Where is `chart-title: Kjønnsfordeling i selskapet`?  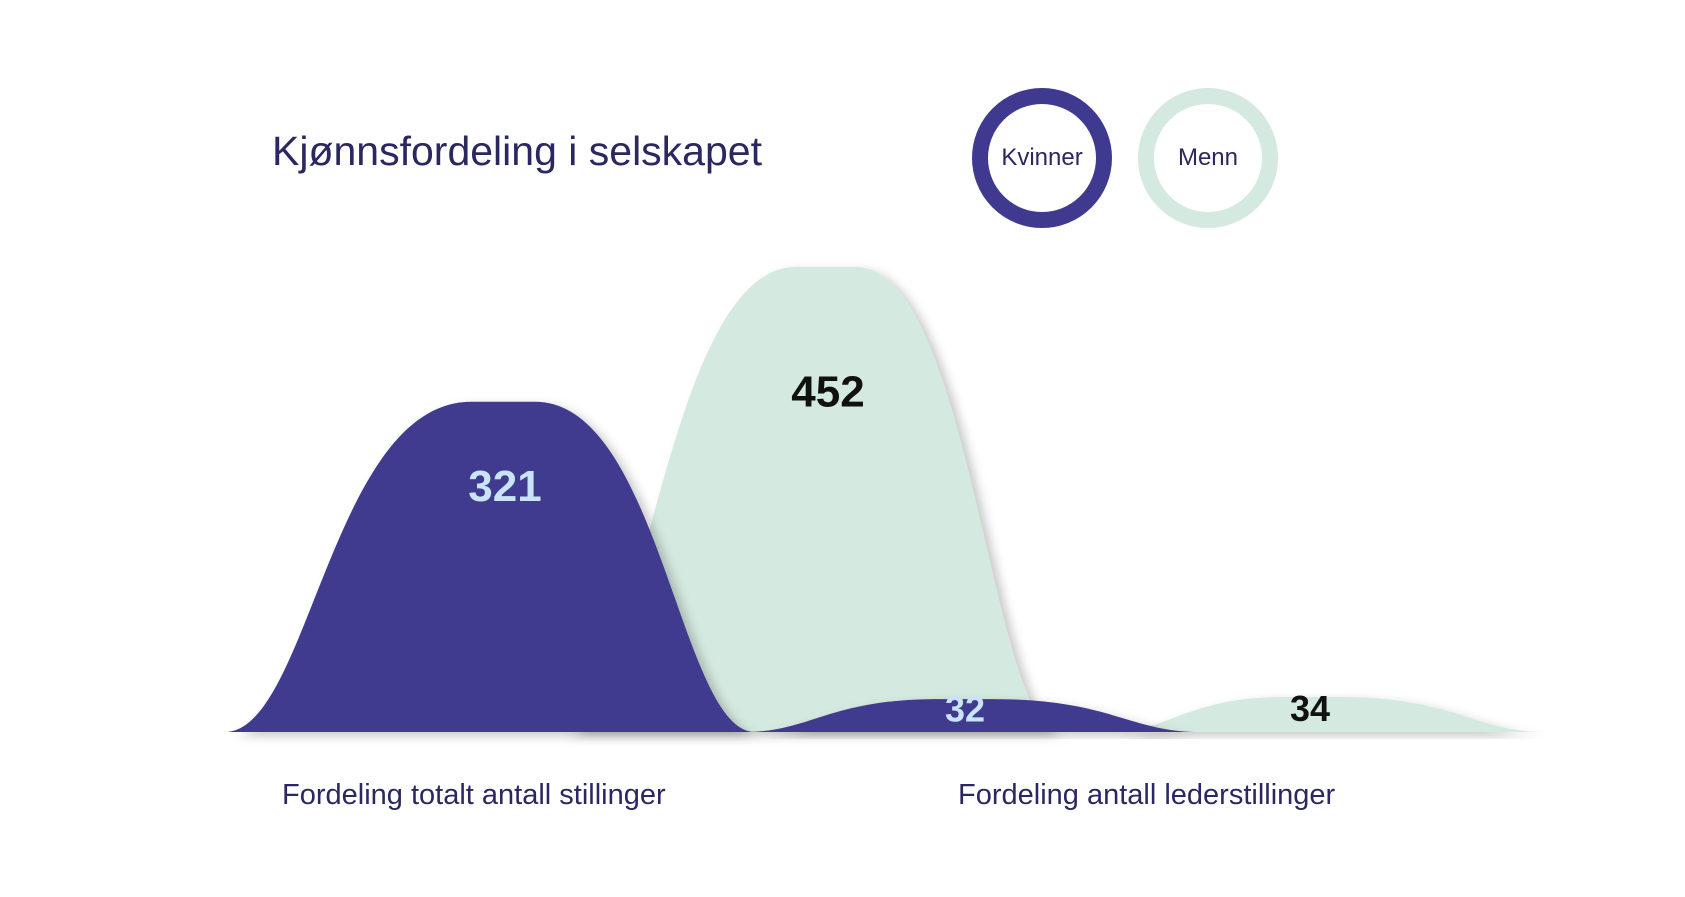
chart-title: Kjønnsfordeling i selskapet is located at coordinates (517, 151).